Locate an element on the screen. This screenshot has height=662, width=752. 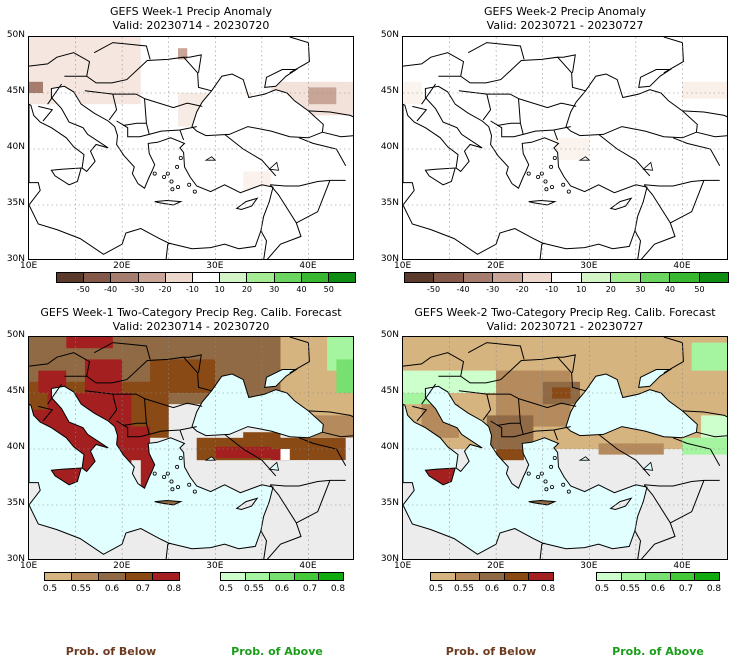
panel2-lat-label: 45N is located at coordinates (389, 91).